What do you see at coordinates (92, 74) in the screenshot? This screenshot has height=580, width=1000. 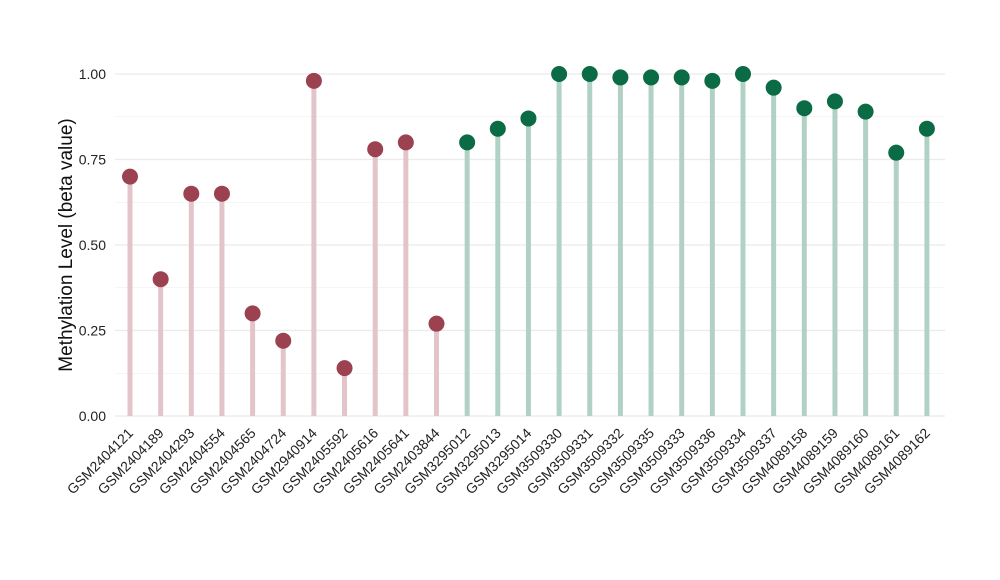 I see `y-tick-label: 1.00` at bounding box center [92, 74].